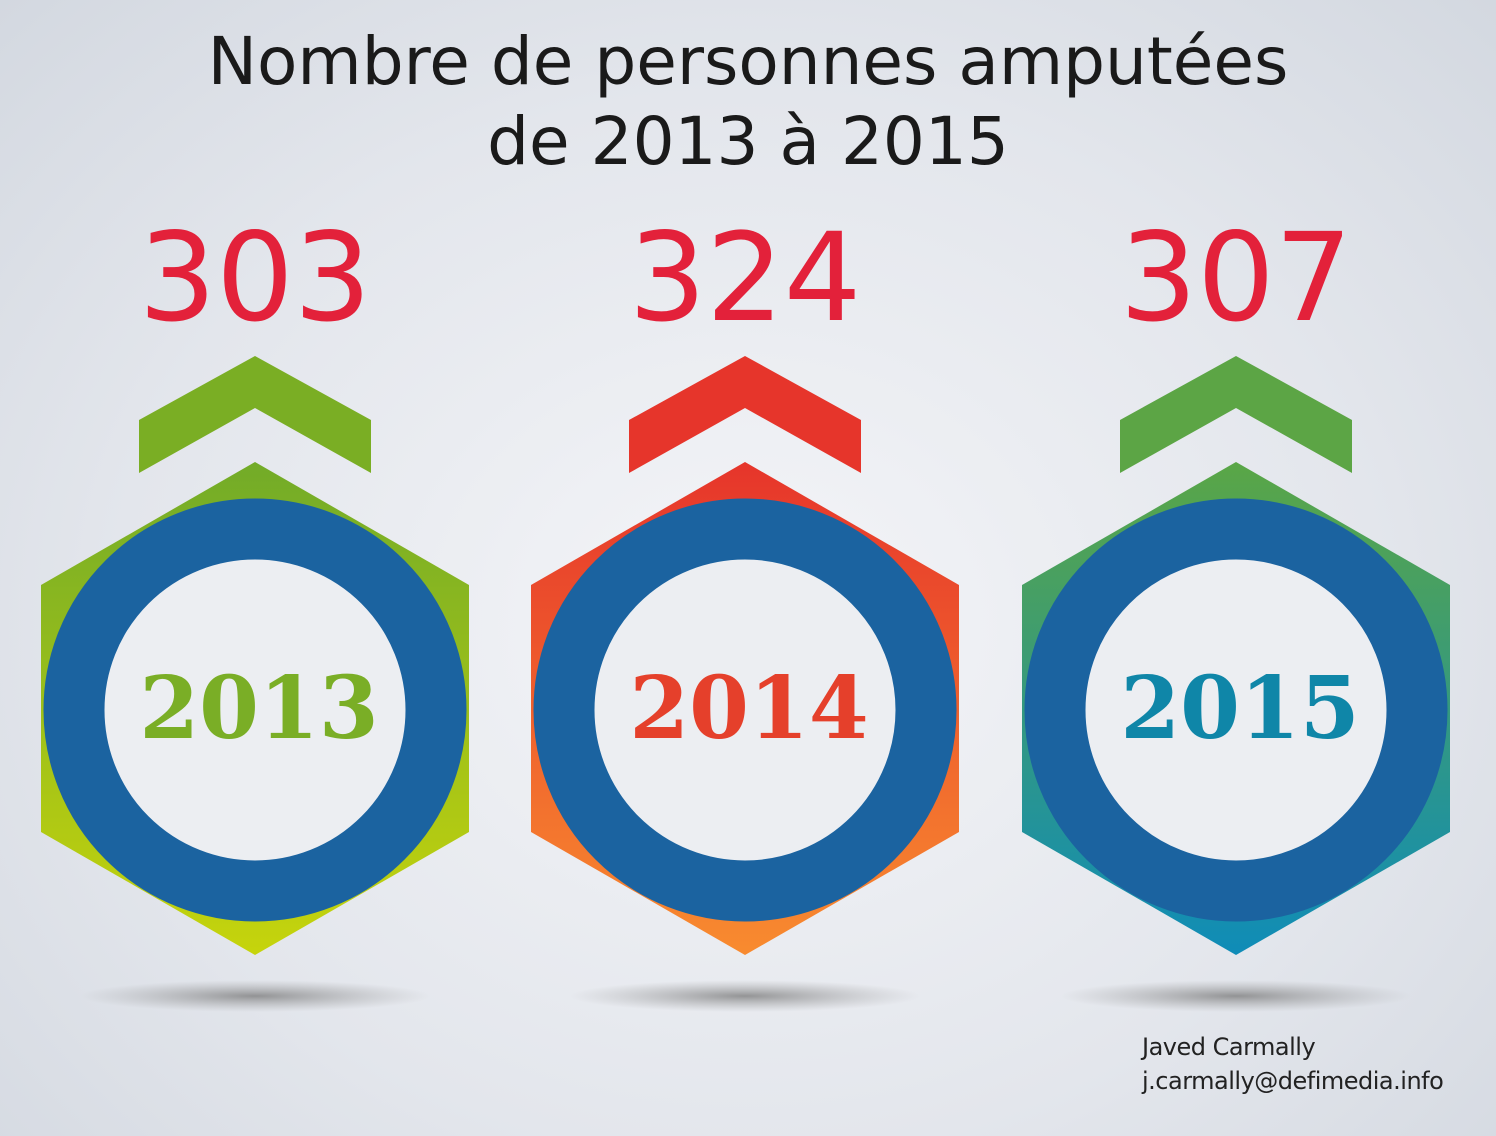 This screenshot has height=1136, width=1496. Describe the element at coordinates (1229, 1047) in the screenshot. I see `author-name: Javed Carmally` at that location.